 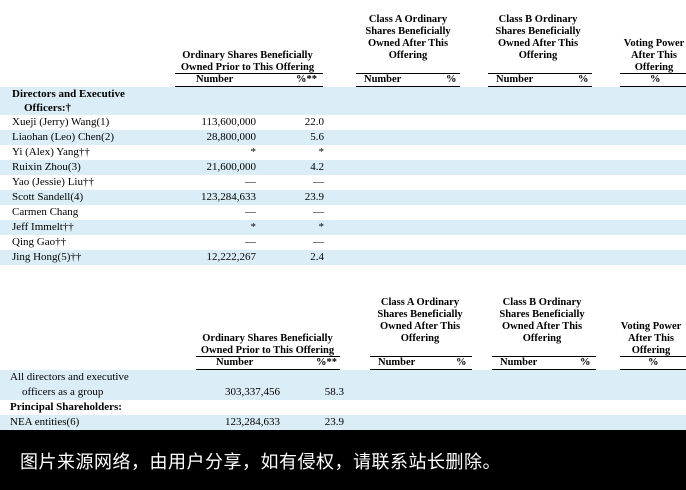 I want to click on table-row: Jing Hong(5)†† 12,222,267 2.4, so click(x=343, y=257).